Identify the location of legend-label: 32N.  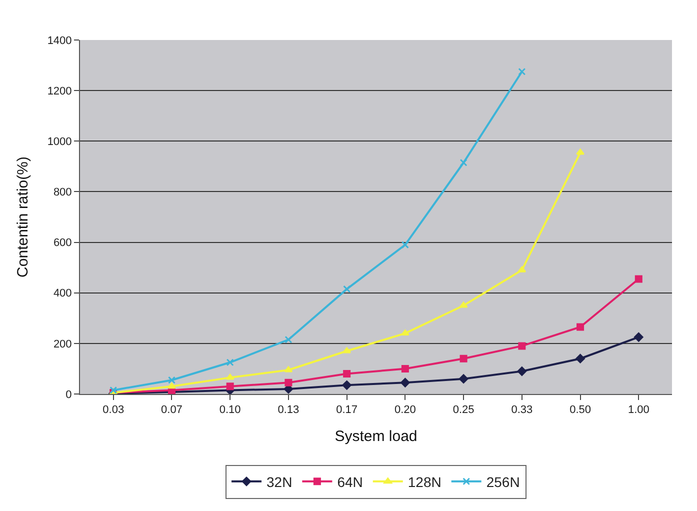
(279, 482).